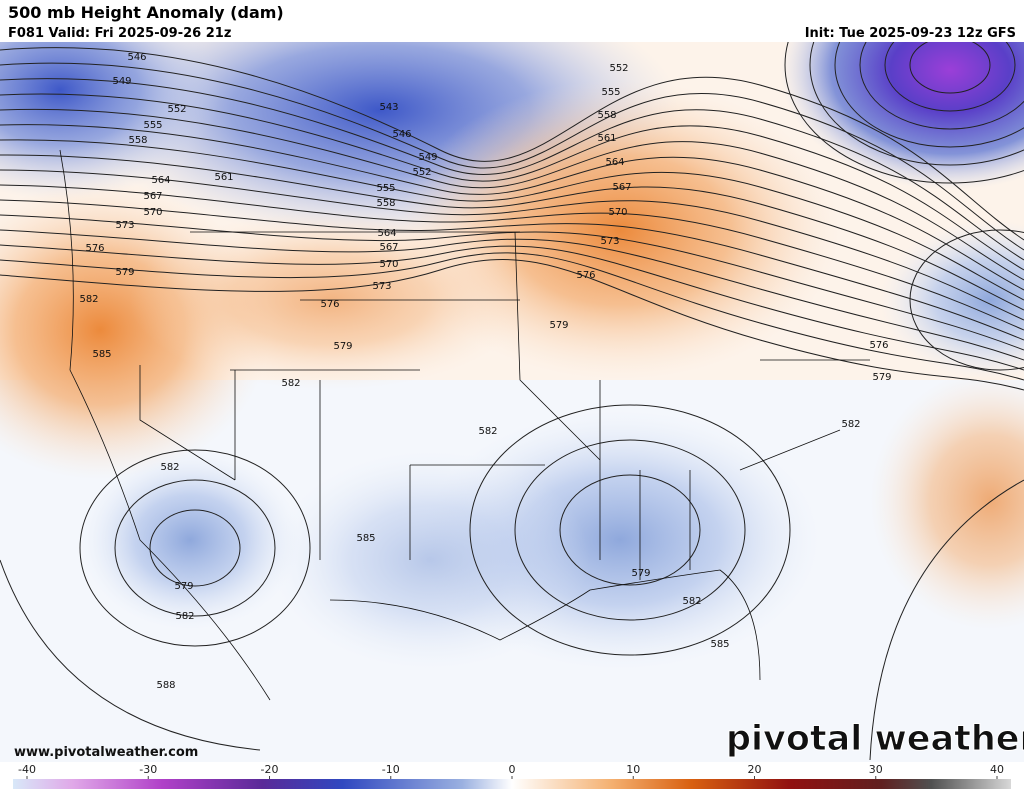 The image size is (1024, 795). What do you see at coordinates (148, 769) in the screenshot?
I see `colorbar-tick-label: -30` at bounding box center [148, 769].